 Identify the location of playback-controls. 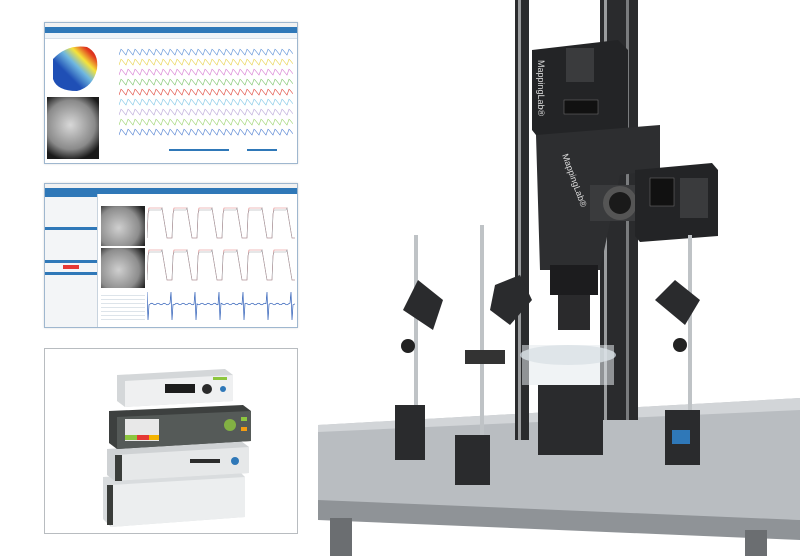
(206, 153).